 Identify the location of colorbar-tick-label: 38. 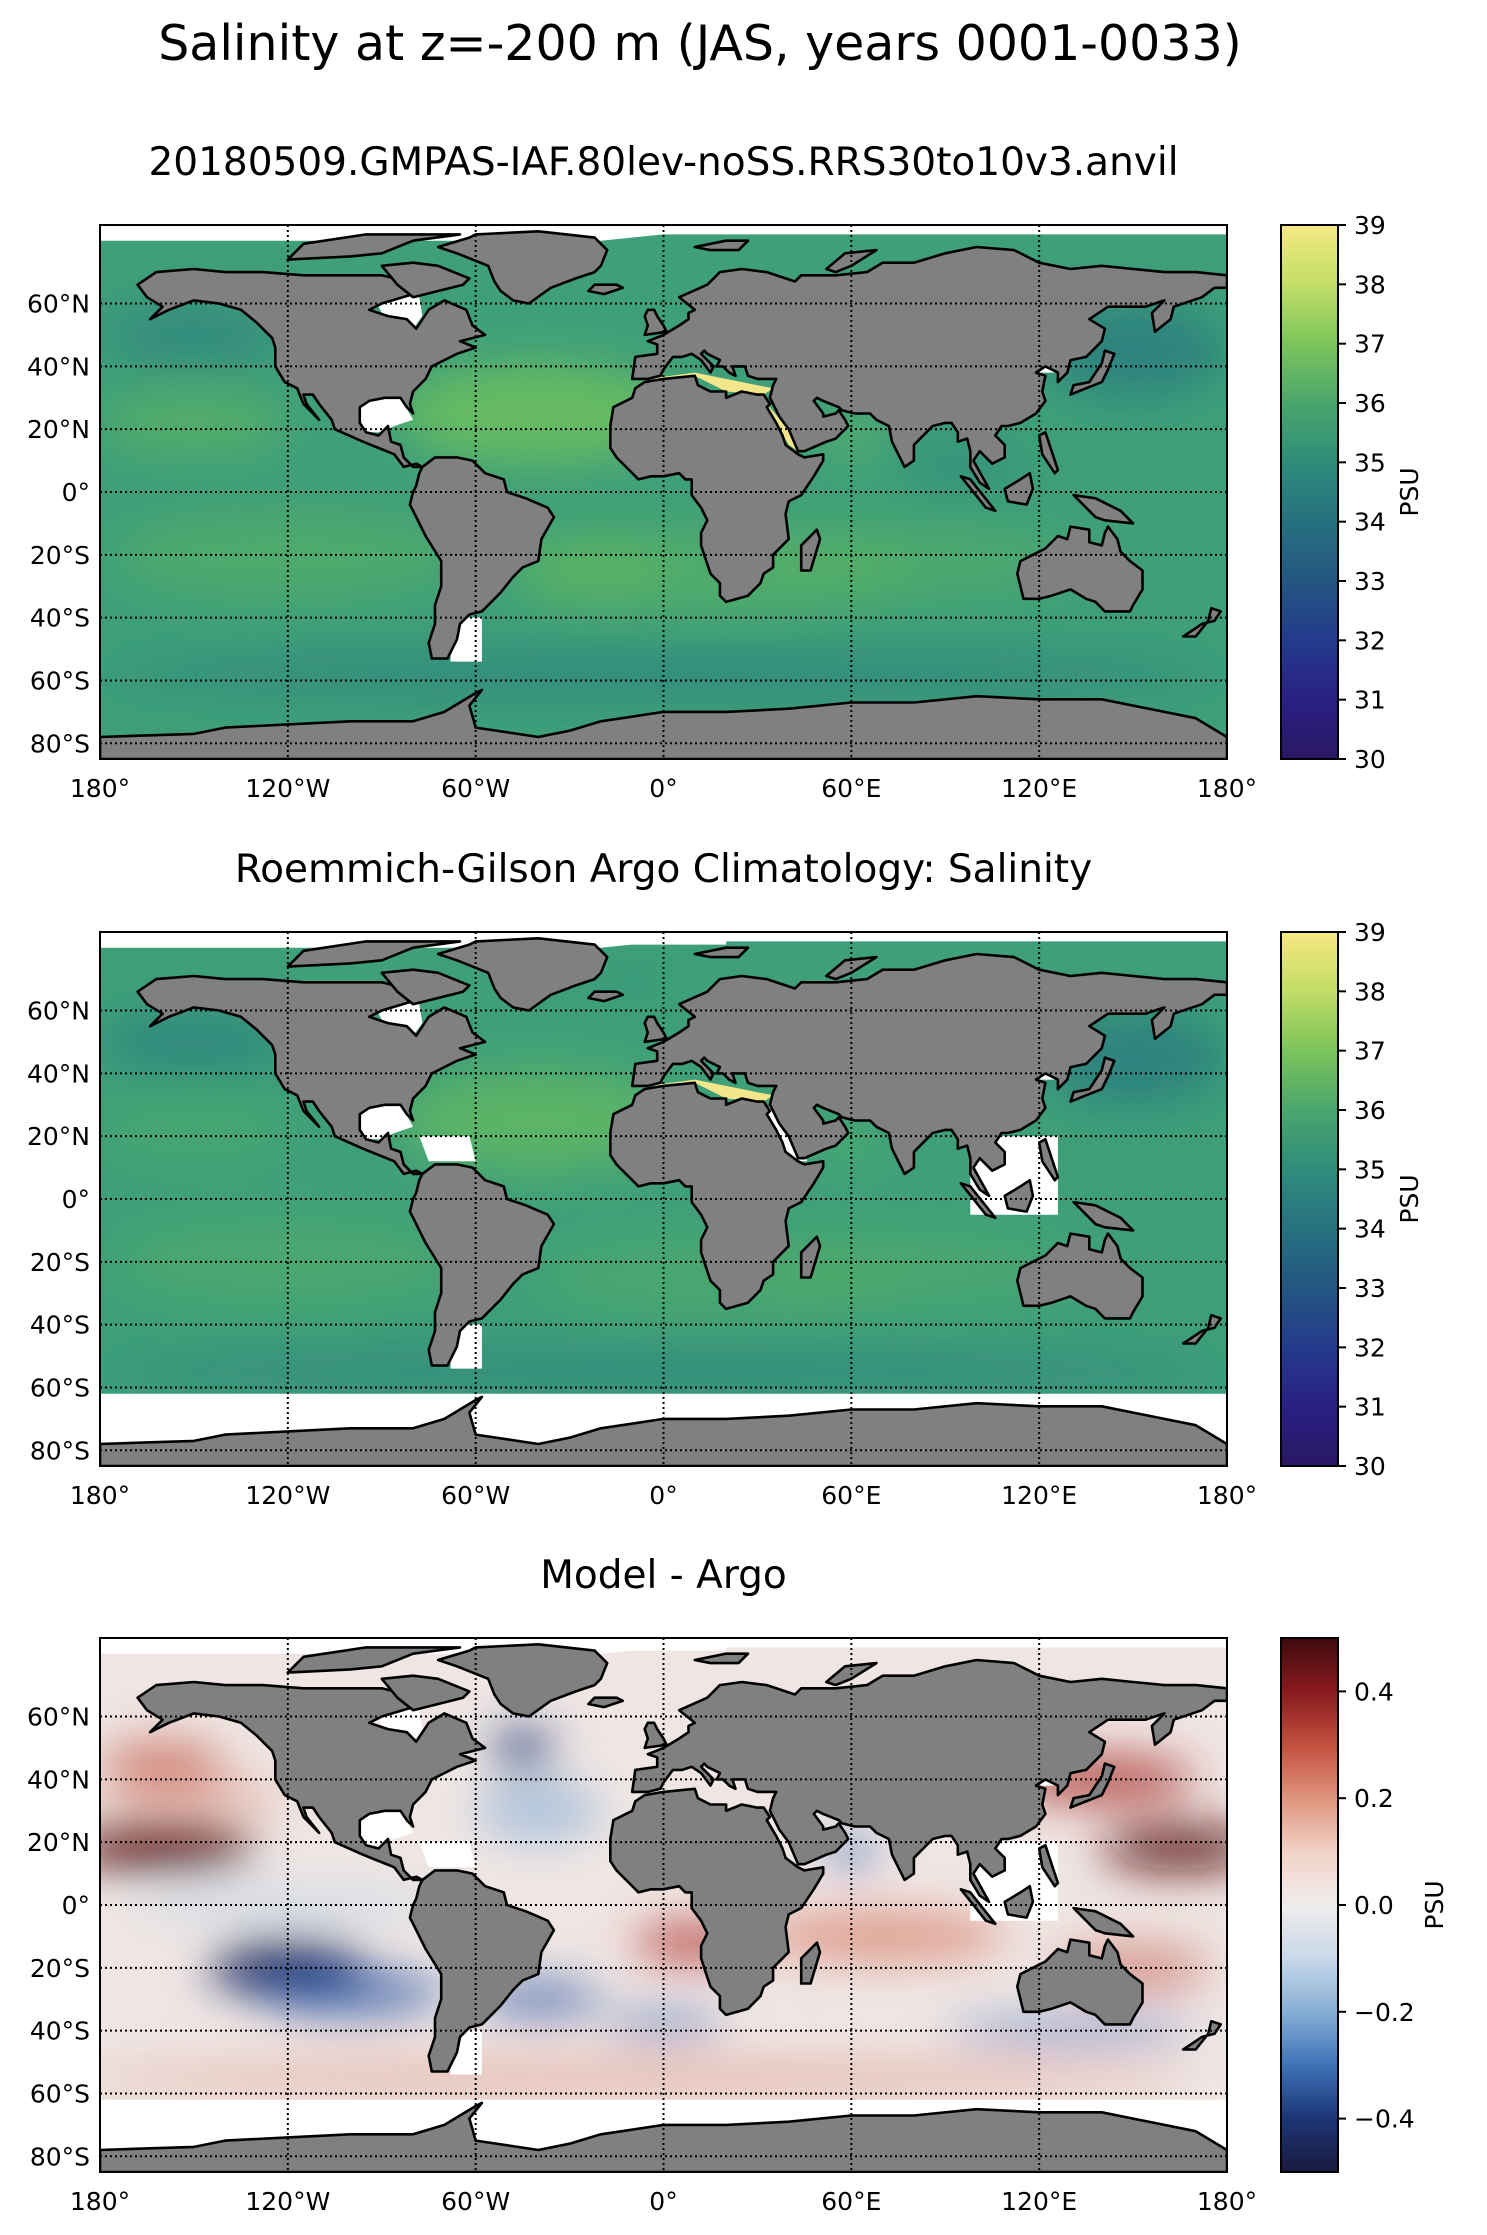
(1370, 284).